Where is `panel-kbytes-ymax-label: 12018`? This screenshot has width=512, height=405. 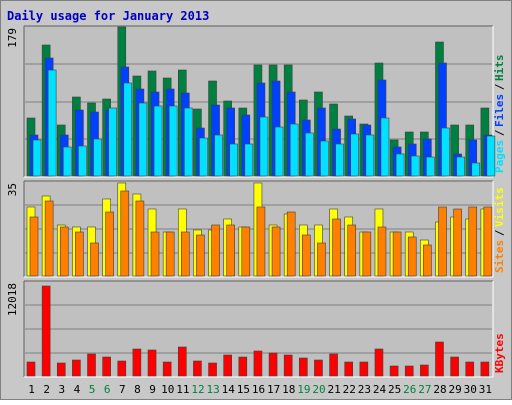
panel-kbytes-ymax-label: 12018 is located at coordinates (12, 299).